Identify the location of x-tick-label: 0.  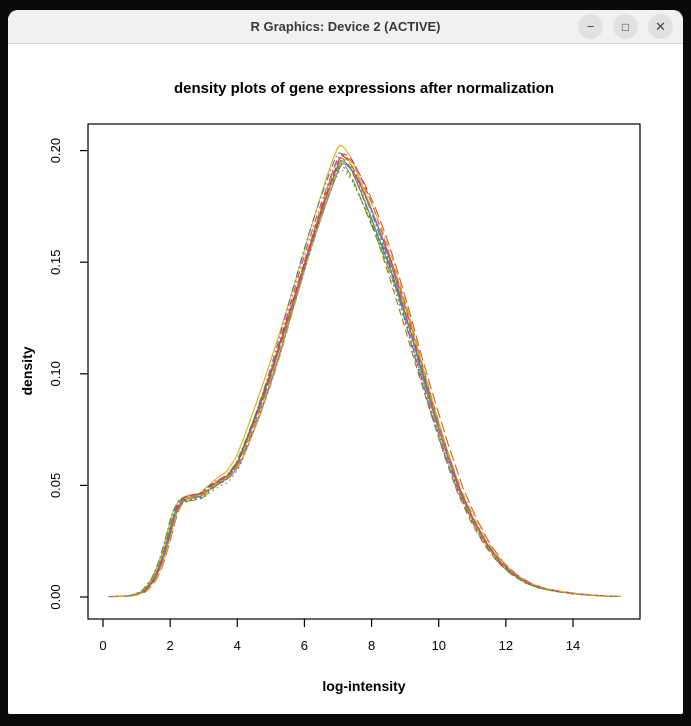
(102, 645).